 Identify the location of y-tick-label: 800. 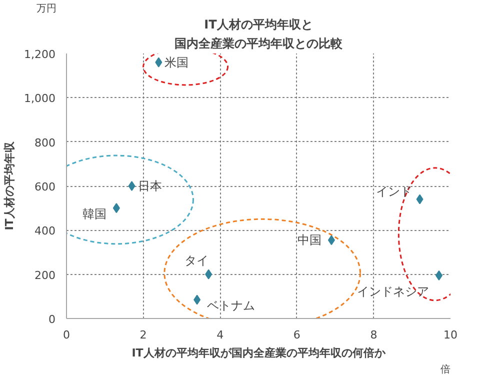
(45, 143).